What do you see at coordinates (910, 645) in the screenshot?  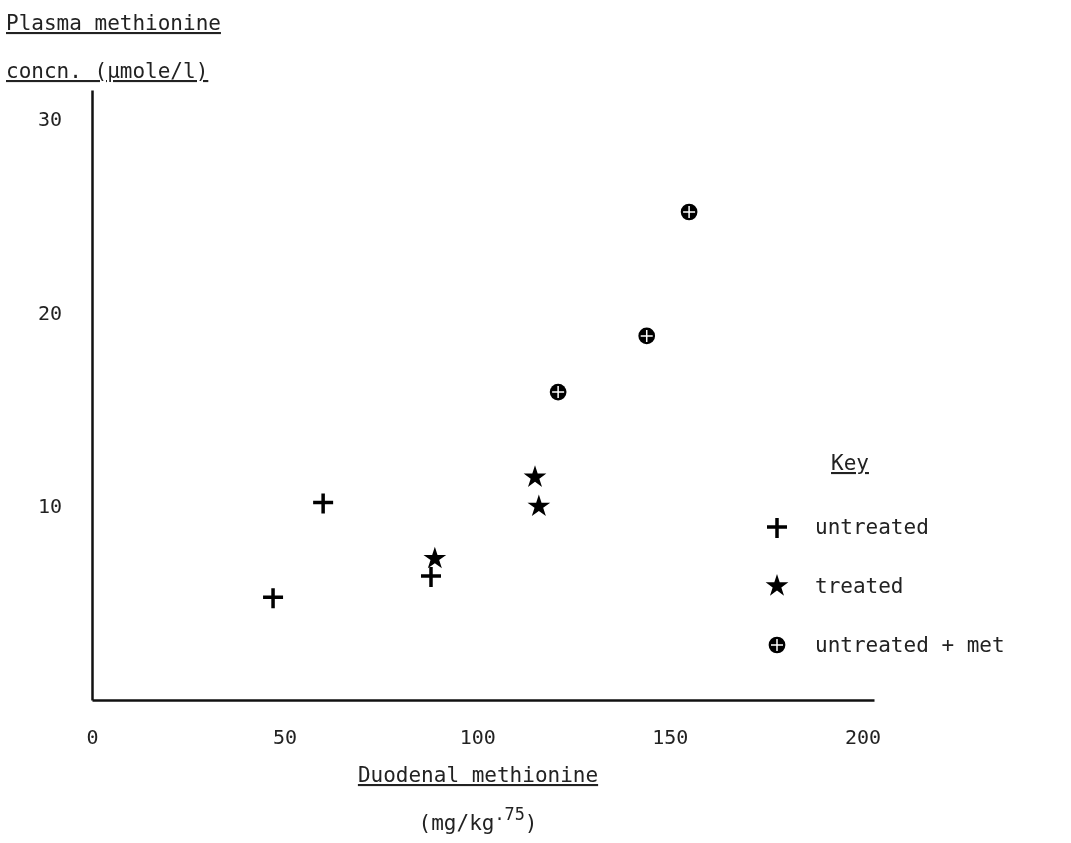 I see `legend-label: untreated + met` at bounding box center [910, 645].